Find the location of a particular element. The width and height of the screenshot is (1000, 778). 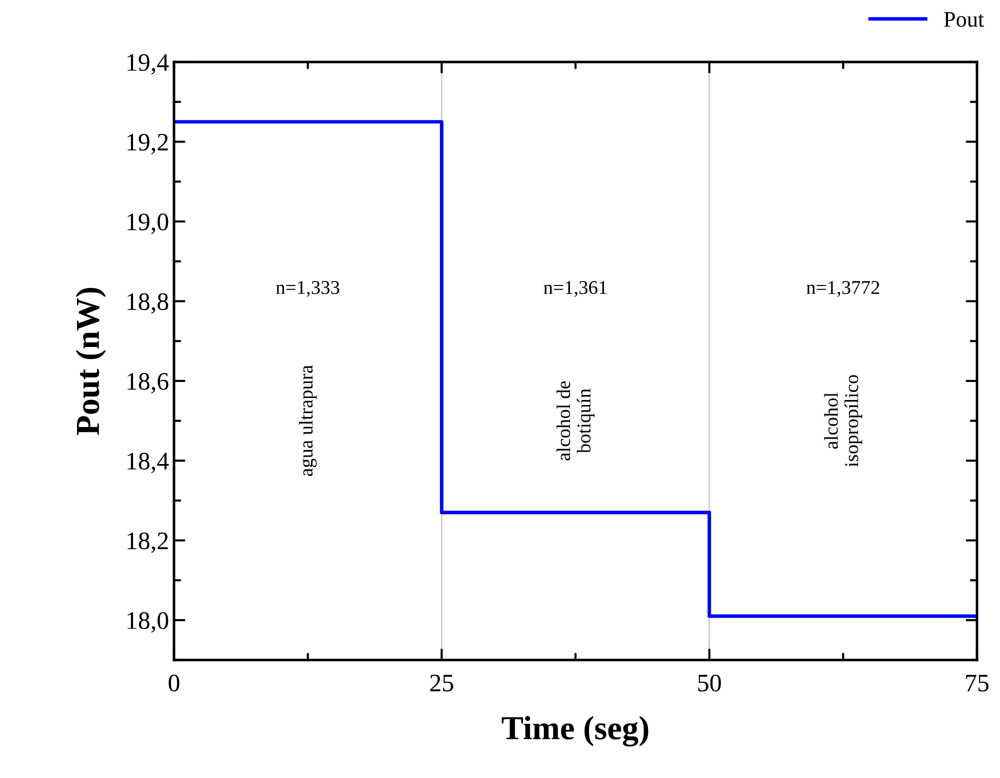

y-tick-label: 19,0 is located at coordinates (148, 224).